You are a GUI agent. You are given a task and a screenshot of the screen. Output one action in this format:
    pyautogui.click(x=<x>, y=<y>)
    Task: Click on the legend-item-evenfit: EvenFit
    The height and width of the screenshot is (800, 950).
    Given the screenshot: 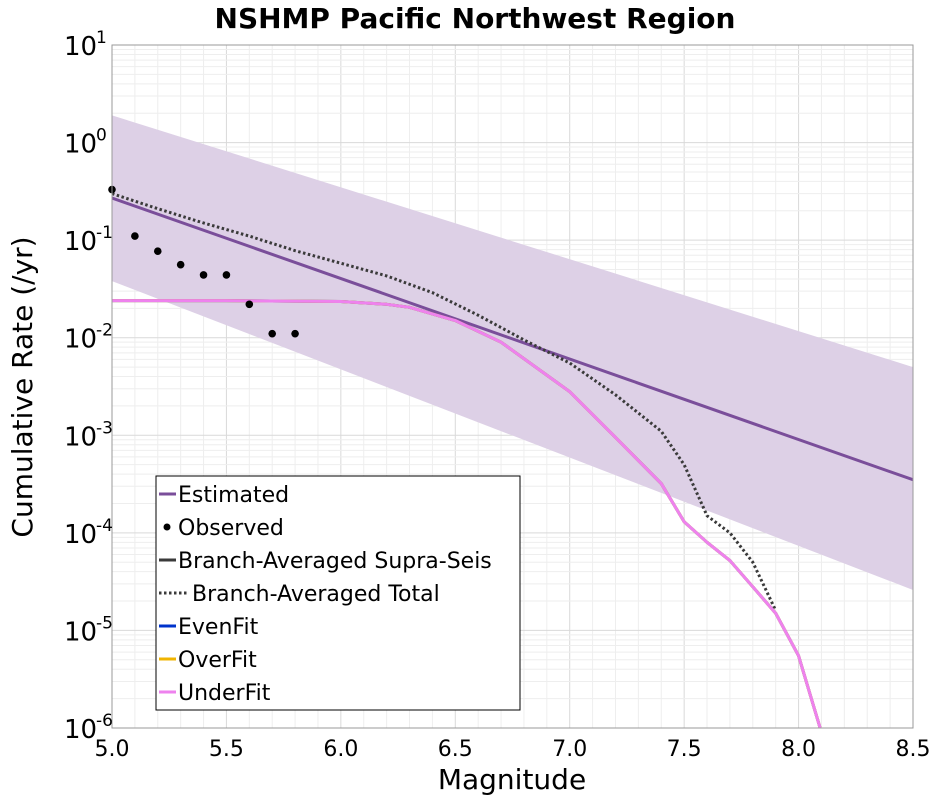 What is the action you would take?
    pyautogui.click(x=209, y=627)
    